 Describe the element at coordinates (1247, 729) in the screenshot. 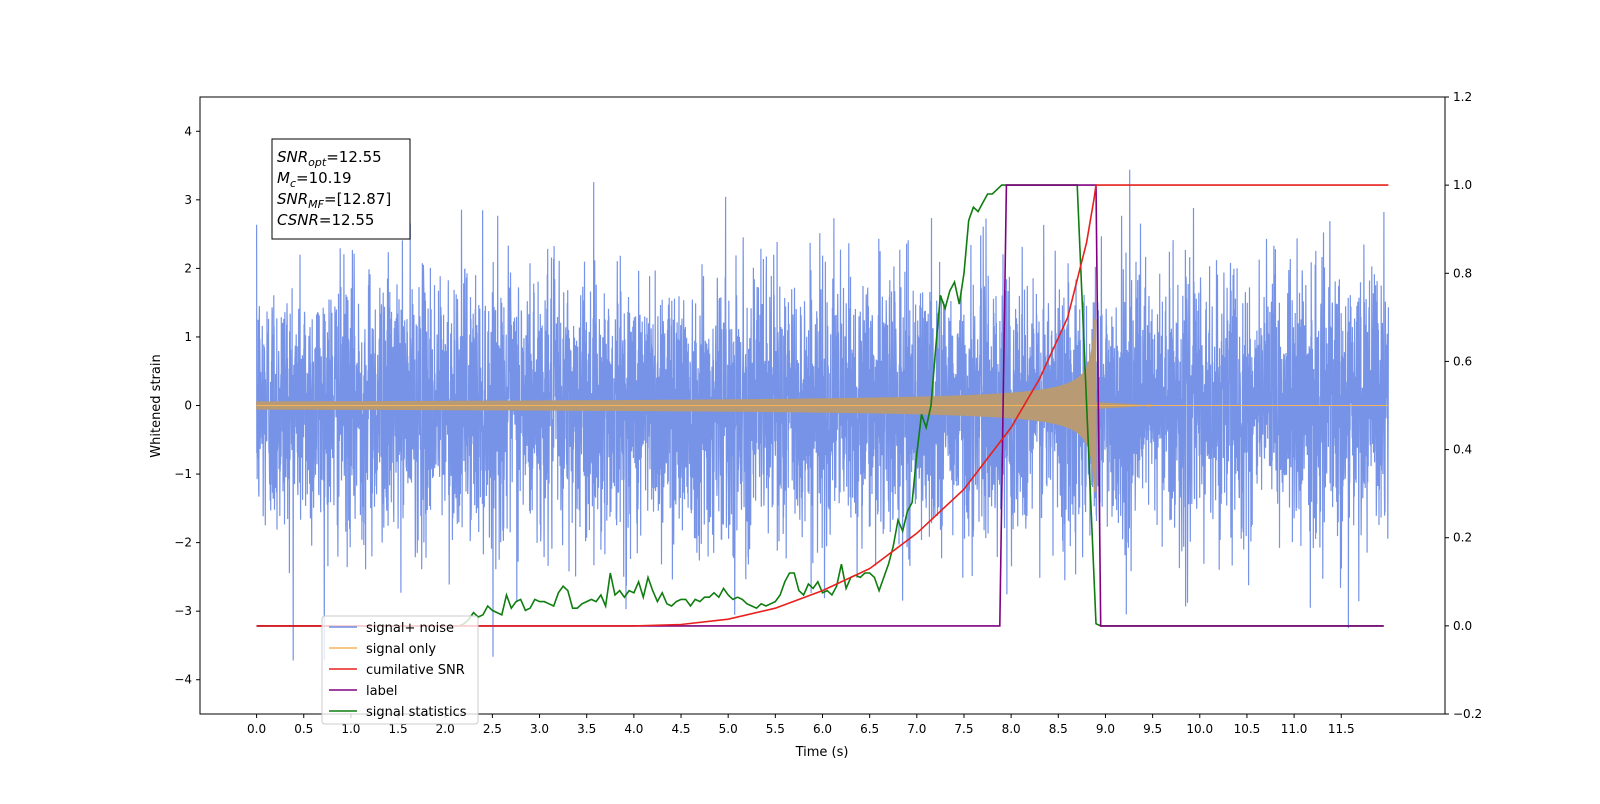

I see `x-tick-label: 10.5` at that location.